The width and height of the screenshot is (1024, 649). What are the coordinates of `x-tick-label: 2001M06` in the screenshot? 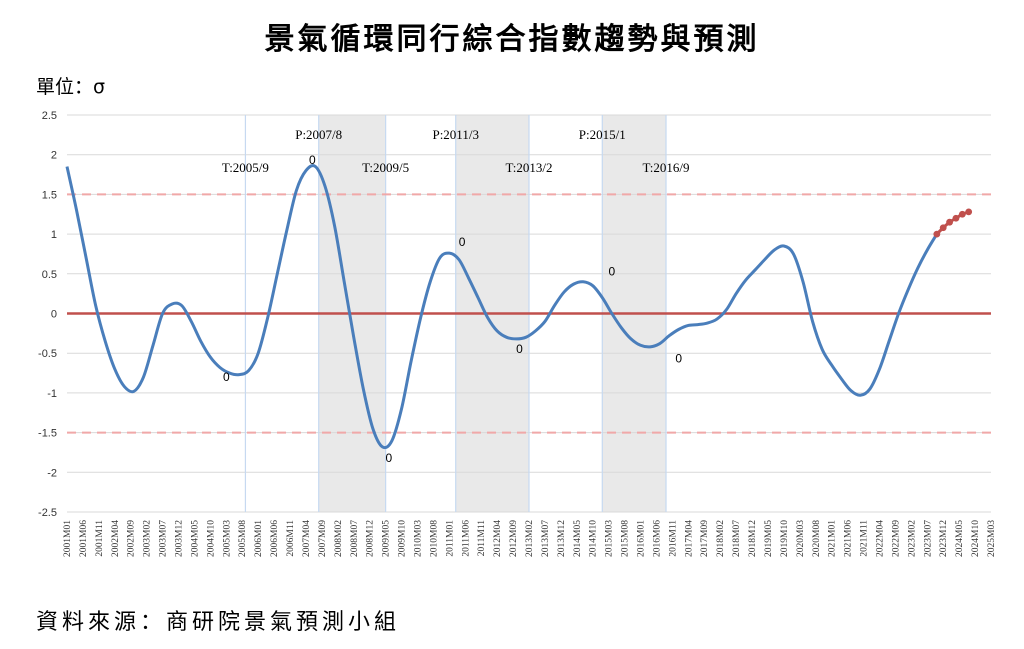 It's located at (84, 538).